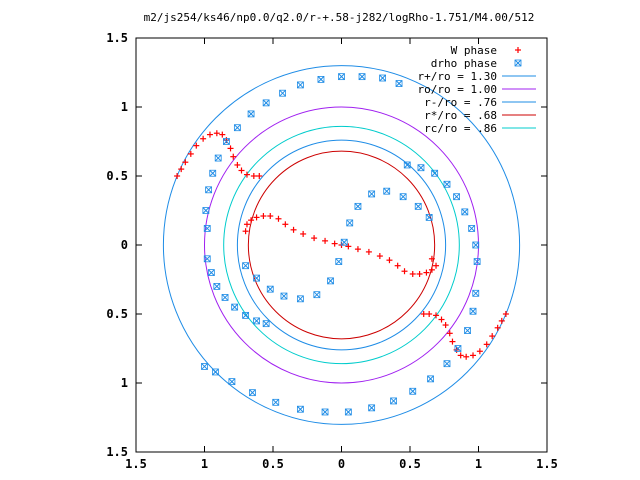  What do you see at coordinates (460, 128) in the screenshot?
I see `legend-label-circle-4: rc/ro = .86` at bounding box center [460, 128].